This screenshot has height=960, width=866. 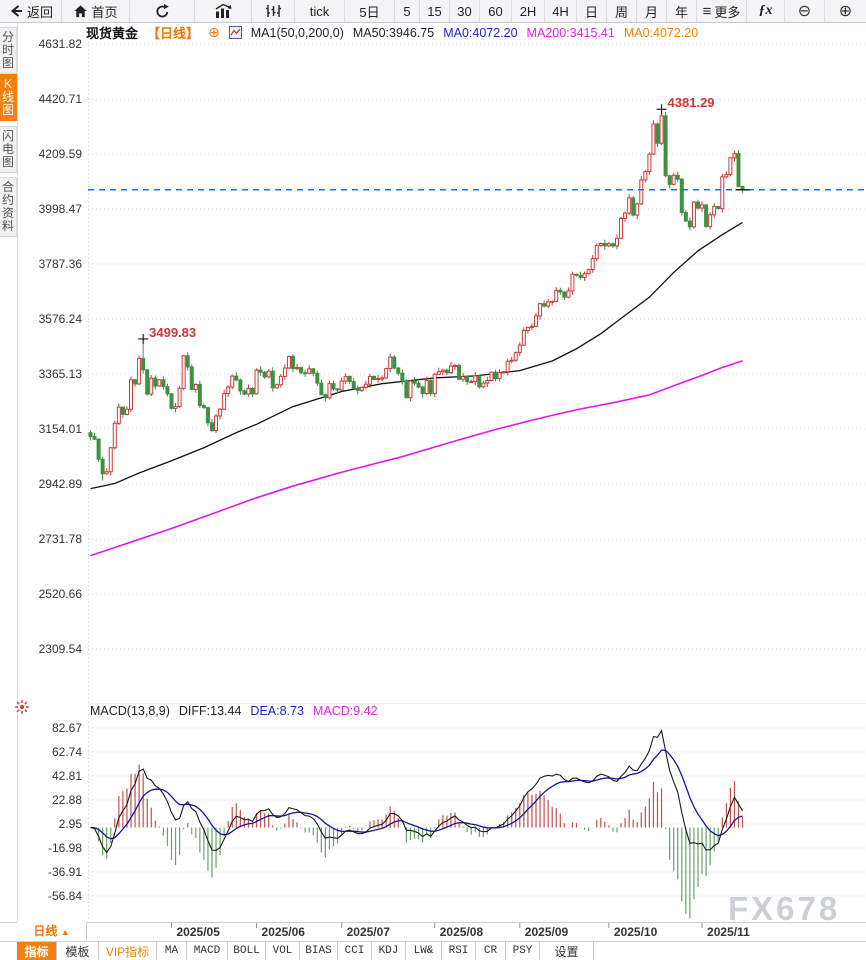 What do you see at coordinates (66, 752) in the screenshot?
I see `macd-axis-label: 62.74` at bounding box center [66, 752].